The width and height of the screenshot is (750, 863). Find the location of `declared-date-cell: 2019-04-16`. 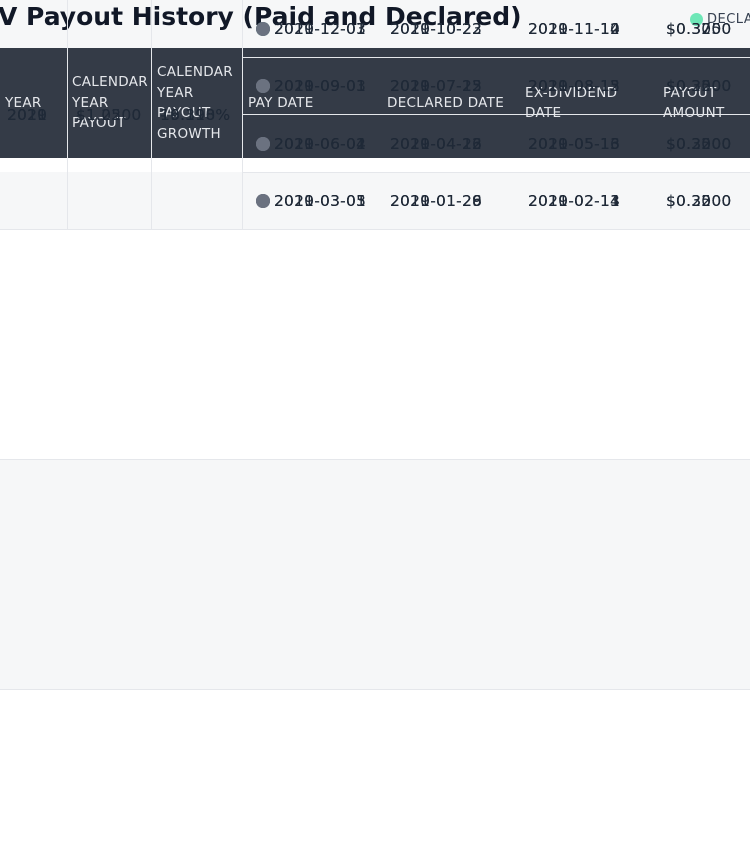

declared-date-cell: 2019-04-16 is located at coordinates (436, 143).